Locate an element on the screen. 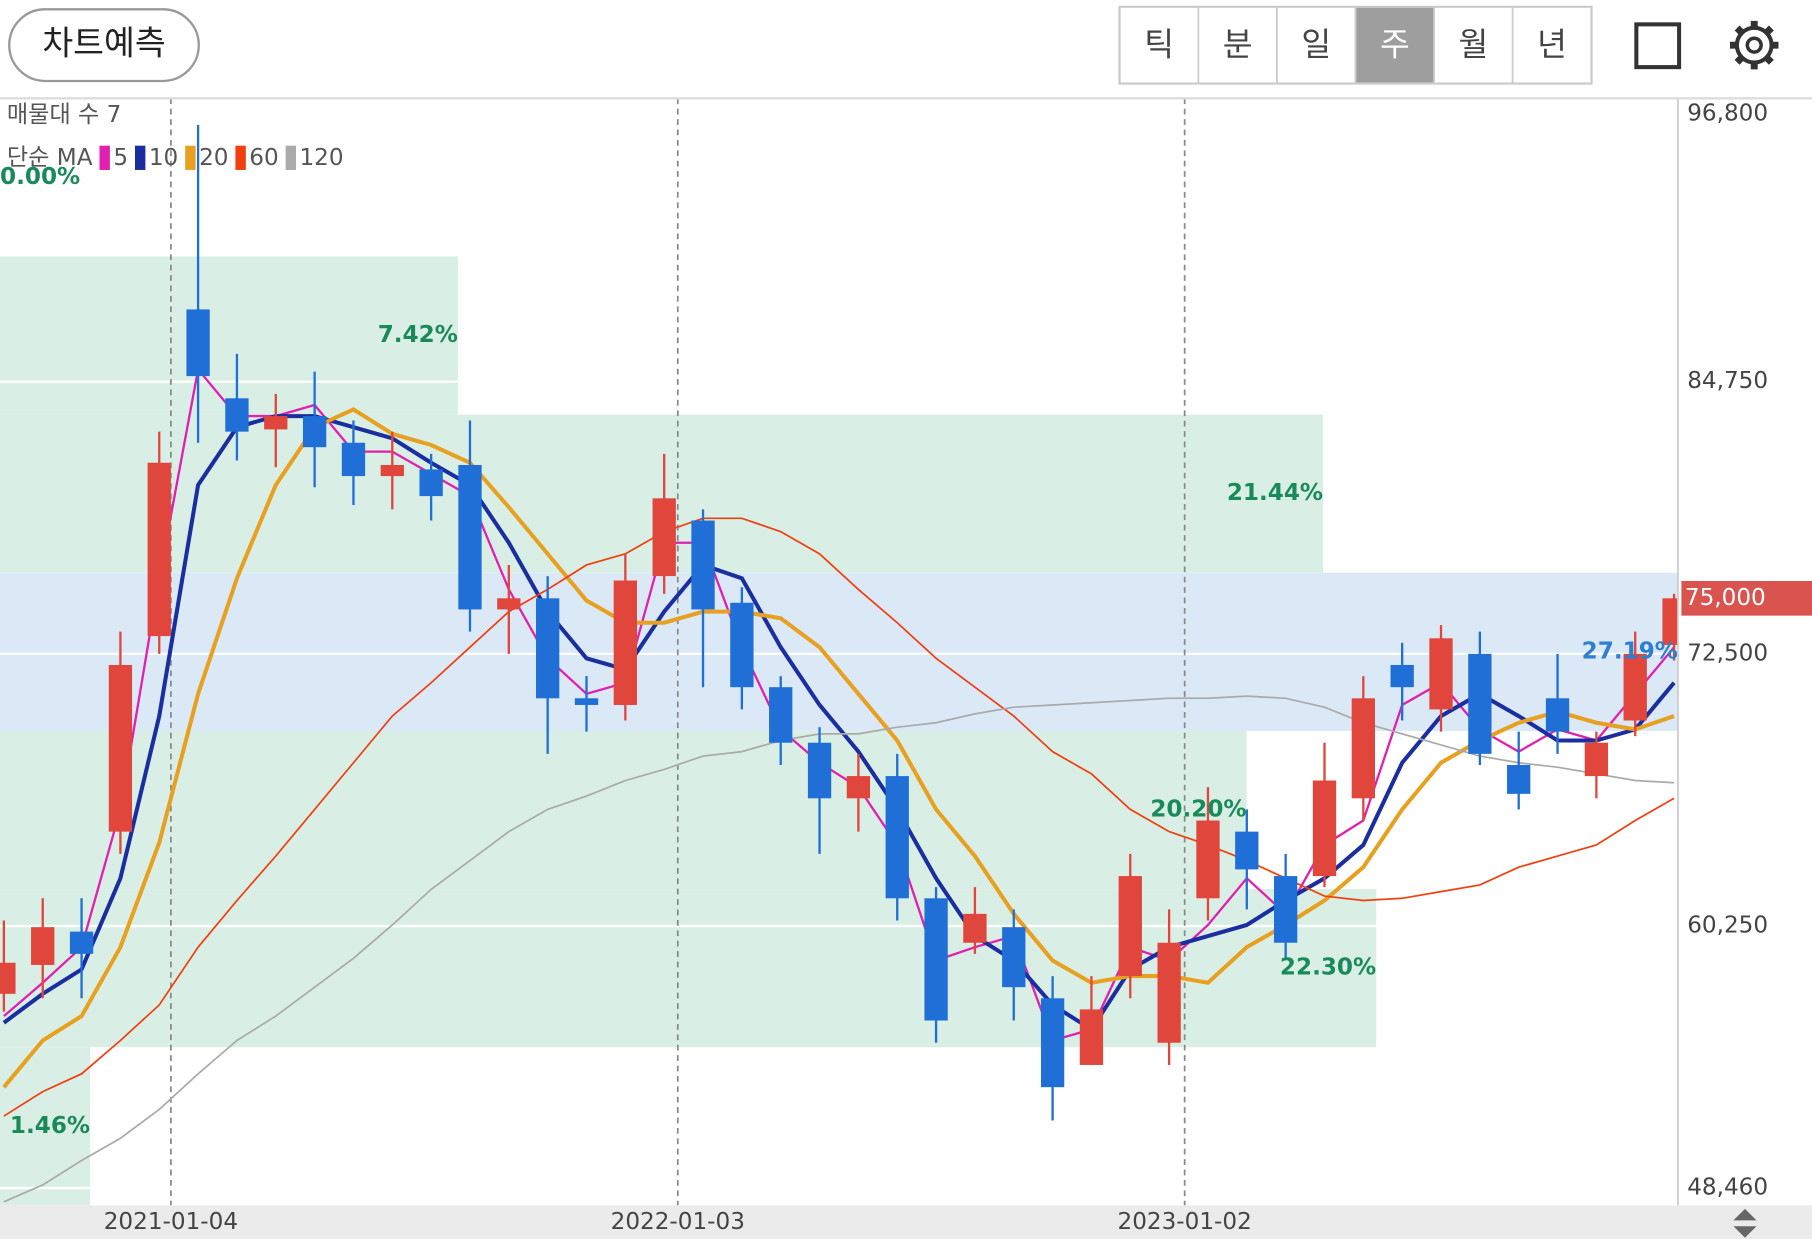 This screenshot has width=1812, height=1239. settings-icon-hole is located at coordinates (1754, 45).